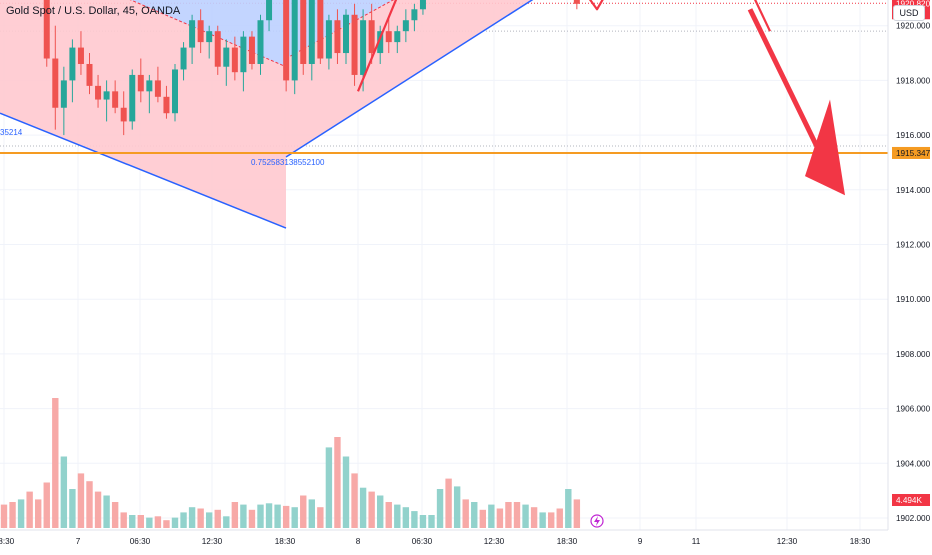 This screenshot has width=932, height=555. What do you see at coordinates (640, 541) in the screenshot?
I see `x-tick-label: 9` at bounding box center [640, 541].